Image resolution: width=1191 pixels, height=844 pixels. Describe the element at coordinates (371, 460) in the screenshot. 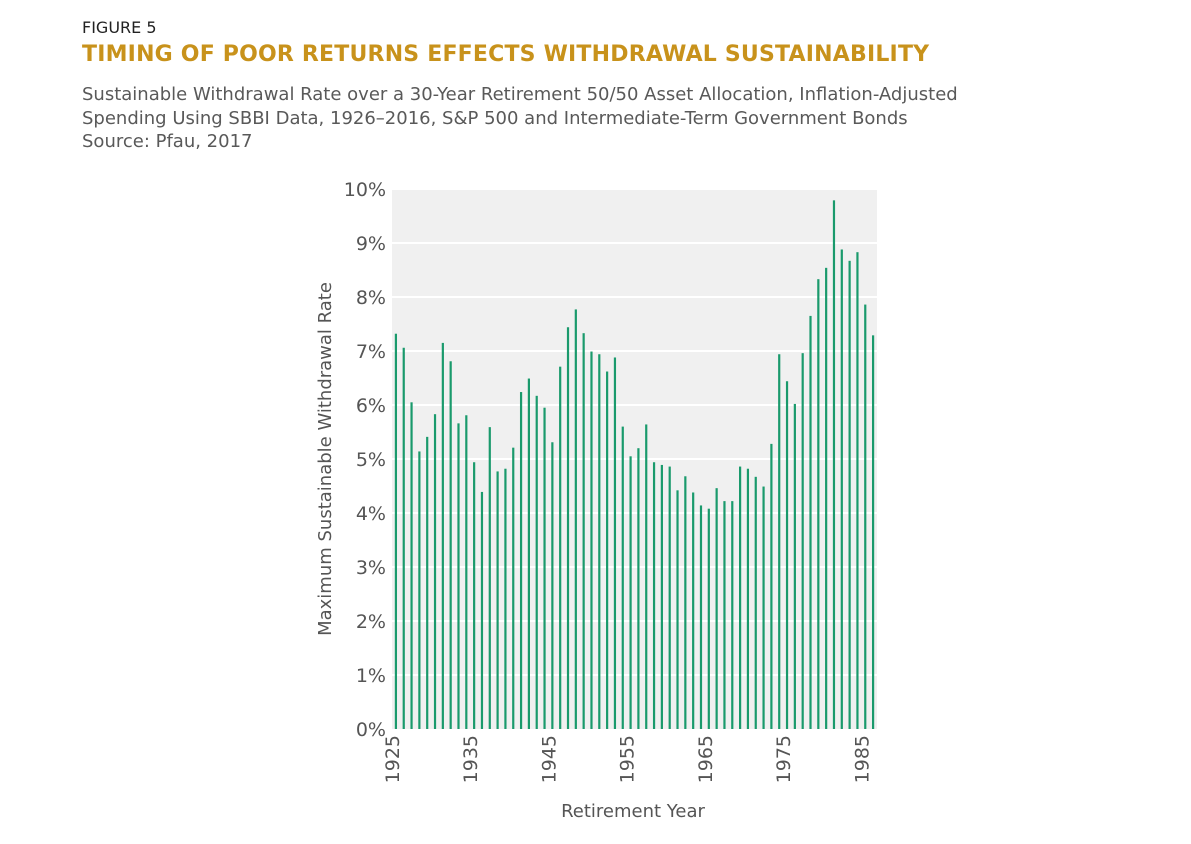

I see `y-tick-label: 5%` at that location.